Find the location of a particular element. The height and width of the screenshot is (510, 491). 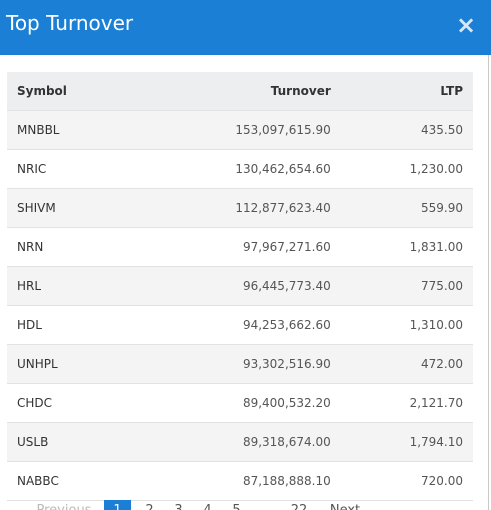

symbol-cell: HDL is located at coordinates (70, 325).